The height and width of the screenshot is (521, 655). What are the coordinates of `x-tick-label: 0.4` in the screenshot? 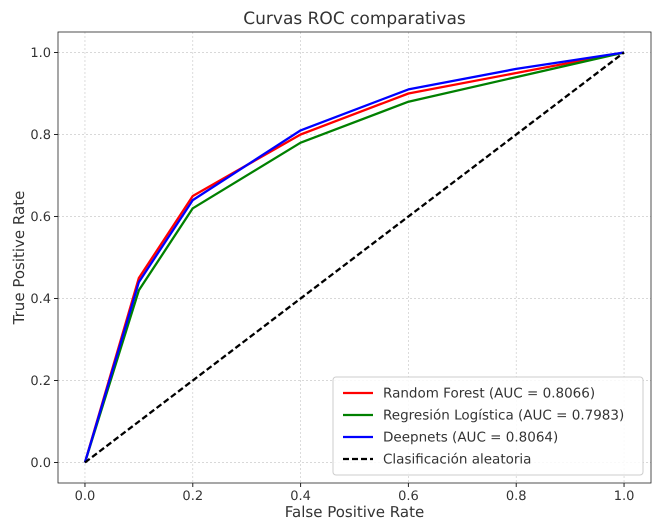 It's located at (300, 496).